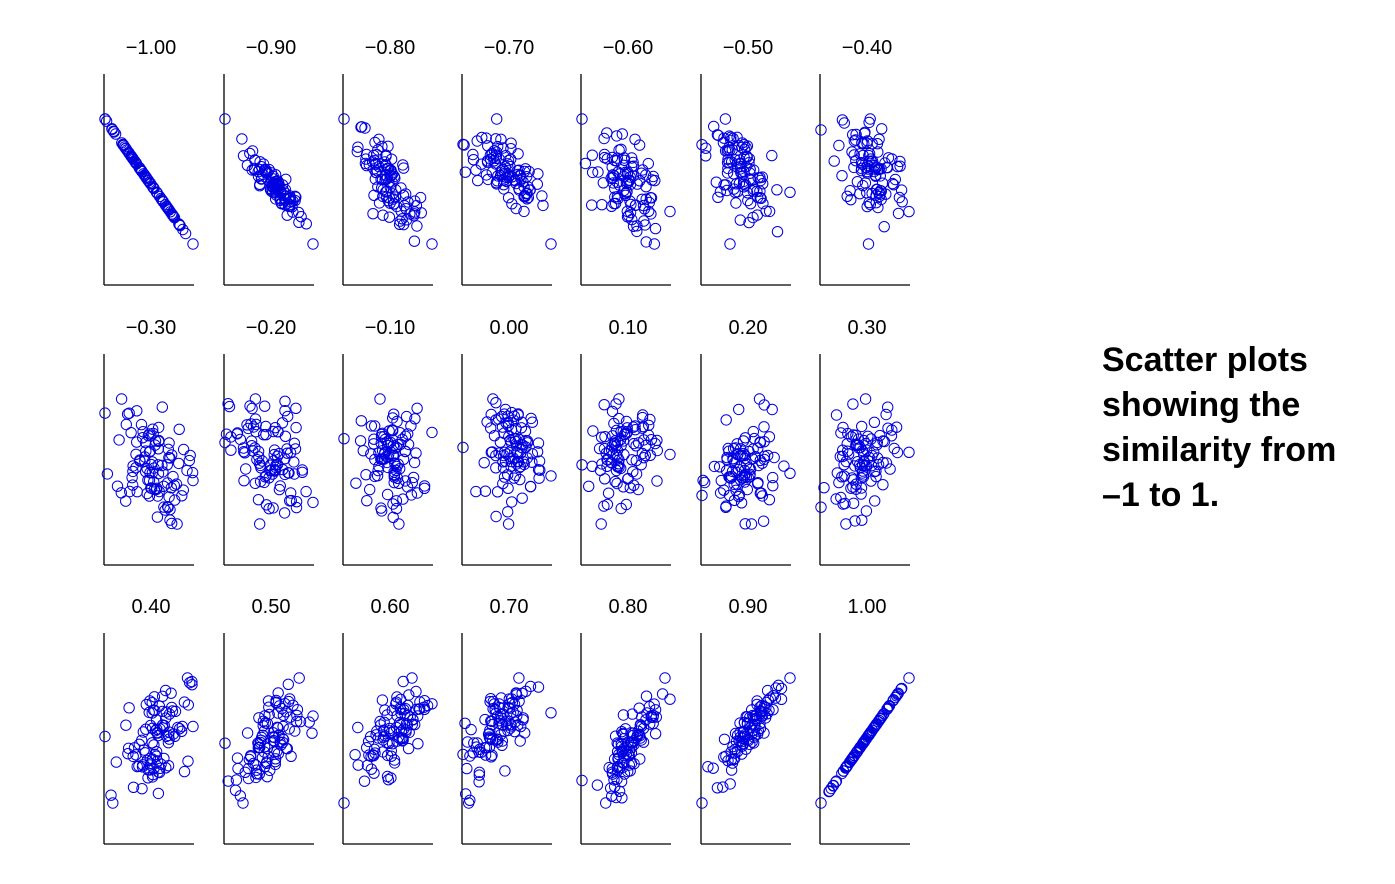 The height and width of the screenshot is (884, 1395). Describe the element at coordinates (746, 441) in the screenshot. I see `scatter-panel: 0.20` at that location.